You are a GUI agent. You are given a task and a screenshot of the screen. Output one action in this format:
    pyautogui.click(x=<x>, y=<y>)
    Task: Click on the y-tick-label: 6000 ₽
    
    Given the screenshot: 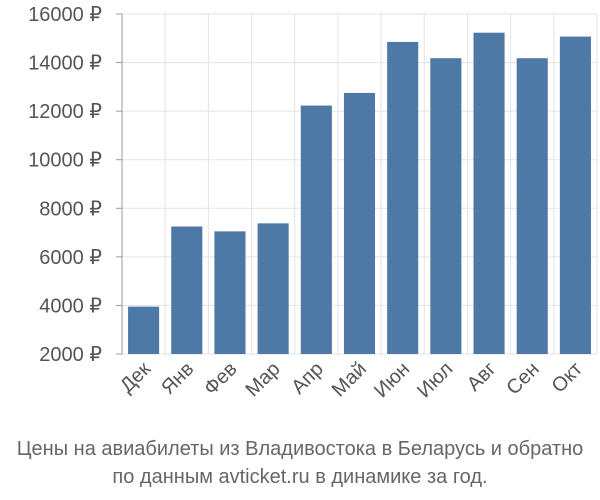 What is the action you would take?
    pyautogui.click(x=70, y=258)
    